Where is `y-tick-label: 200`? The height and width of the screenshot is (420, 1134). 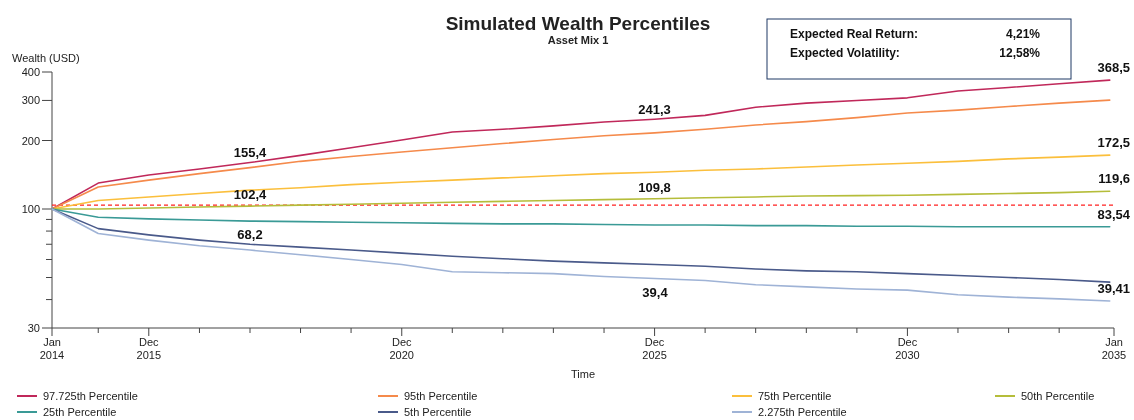 y-tick-label: 200 is located at coordinates (30, 140).